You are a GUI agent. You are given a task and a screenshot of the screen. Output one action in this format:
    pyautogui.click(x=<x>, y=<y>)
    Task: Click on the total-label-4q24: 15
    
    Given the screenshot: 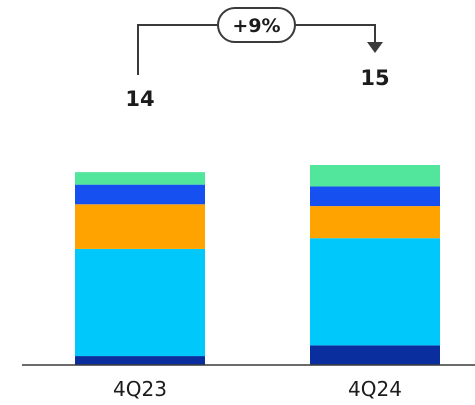 What is the action you would take?
    pyautogui.click(x=374, y=78)
    